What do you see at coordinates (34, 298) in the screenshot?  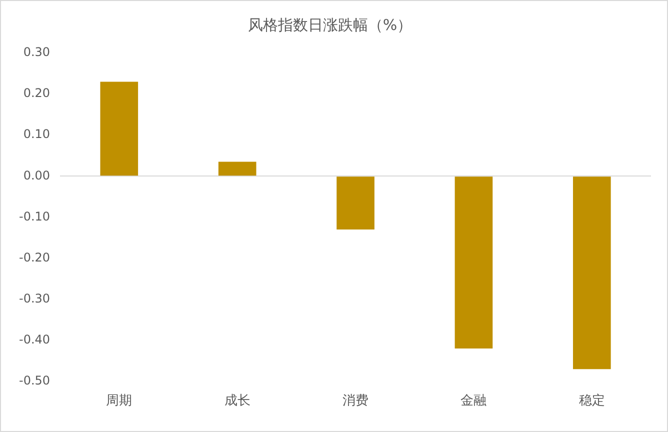 I see `y-tick-label: -0.30` at bounding box center [34, 298].